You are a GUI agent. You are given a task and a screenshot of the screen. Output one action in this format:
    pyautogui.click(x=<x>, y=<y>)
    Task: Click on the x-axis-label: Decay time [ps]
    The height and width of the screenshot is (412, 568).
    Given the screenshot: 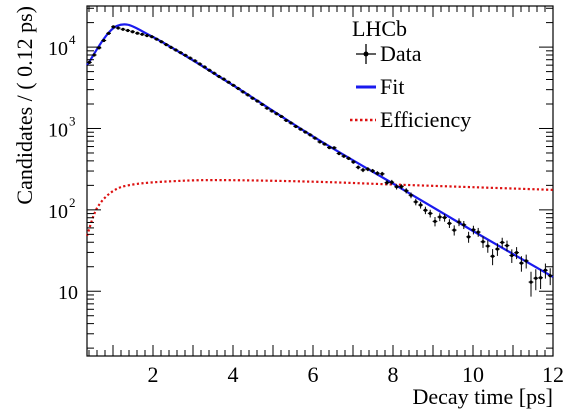 What is the action you would take?
    pyautogui.click(x=483, y=396)
    